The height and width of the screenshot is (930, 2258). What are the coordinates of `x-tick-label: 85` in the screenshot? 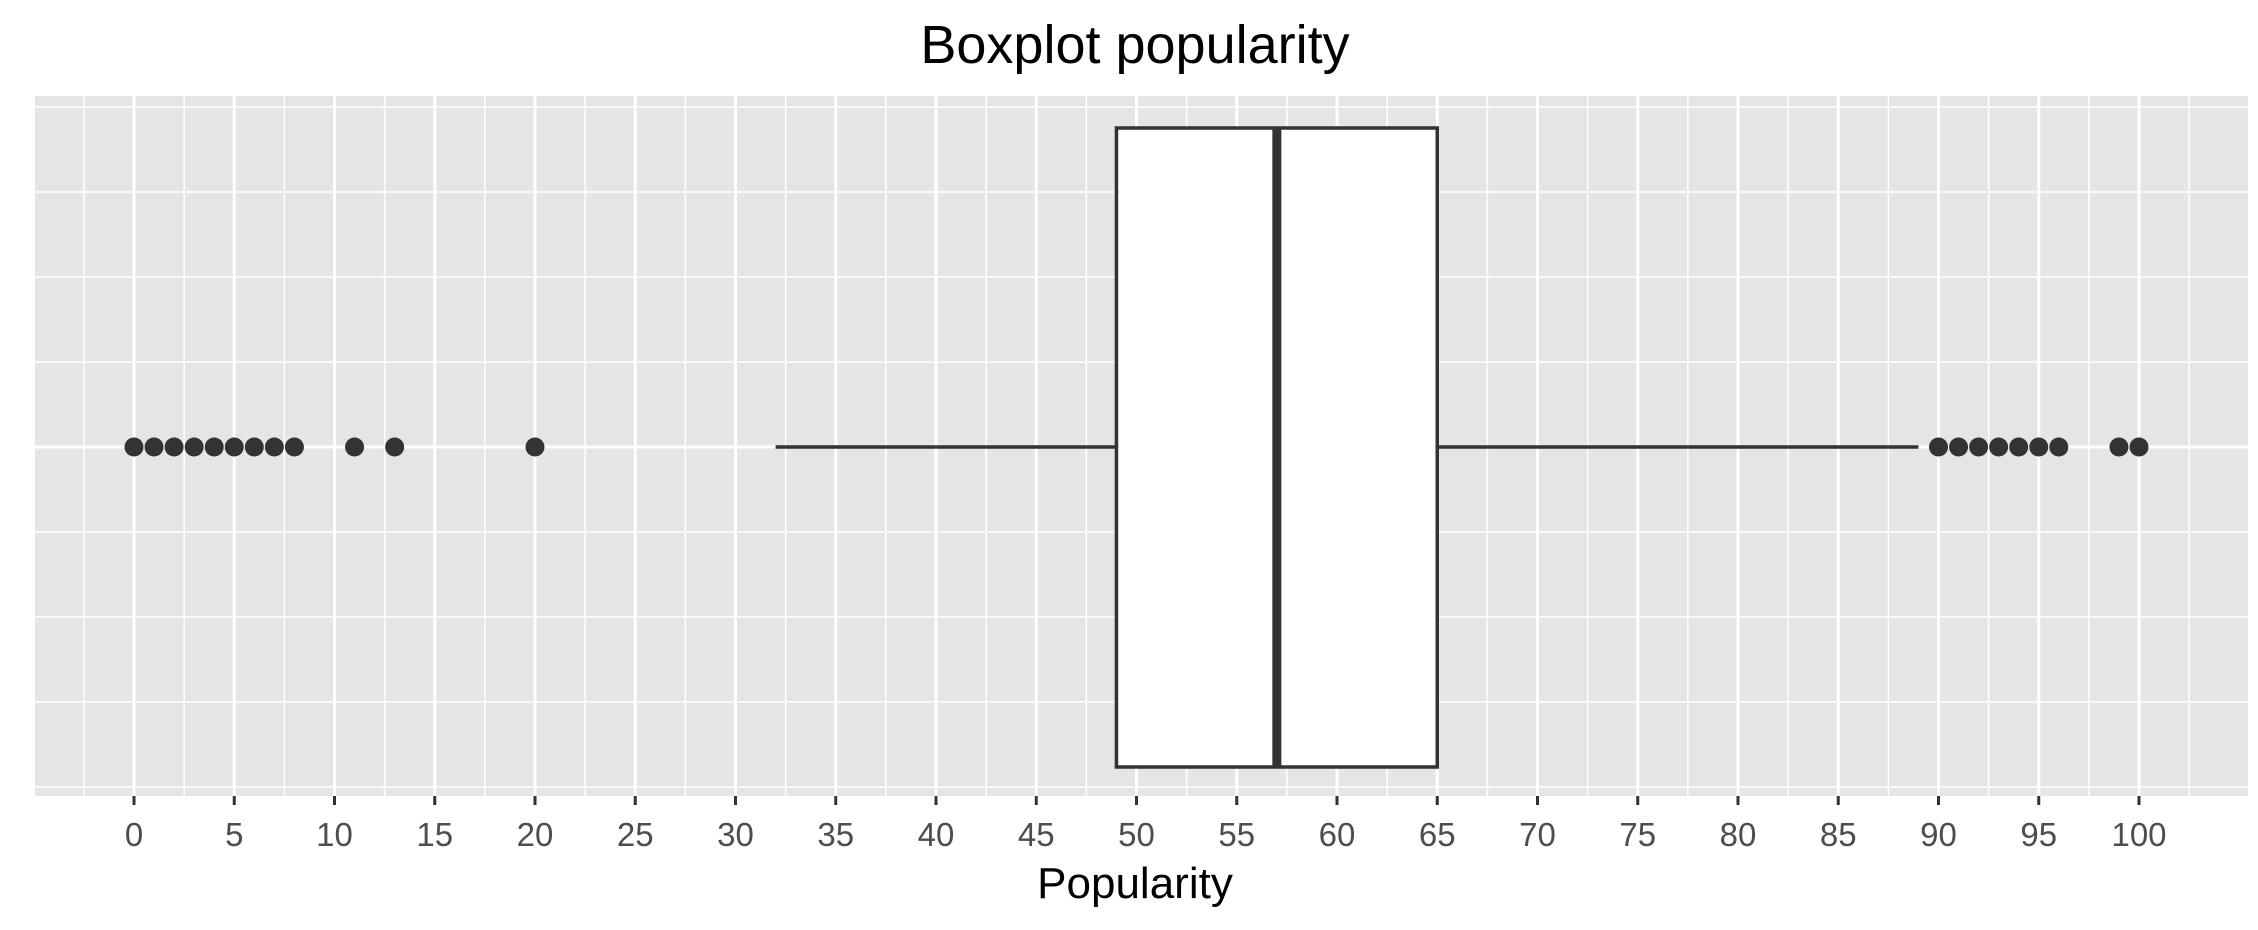 It's located at (1838, 834).